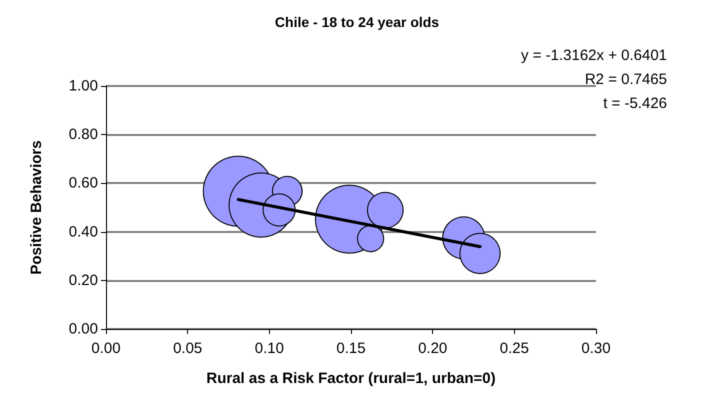 The height and width of the screenshot is (414, 727). I want to click on y-tick-label: 0.80, so click(83, 135).